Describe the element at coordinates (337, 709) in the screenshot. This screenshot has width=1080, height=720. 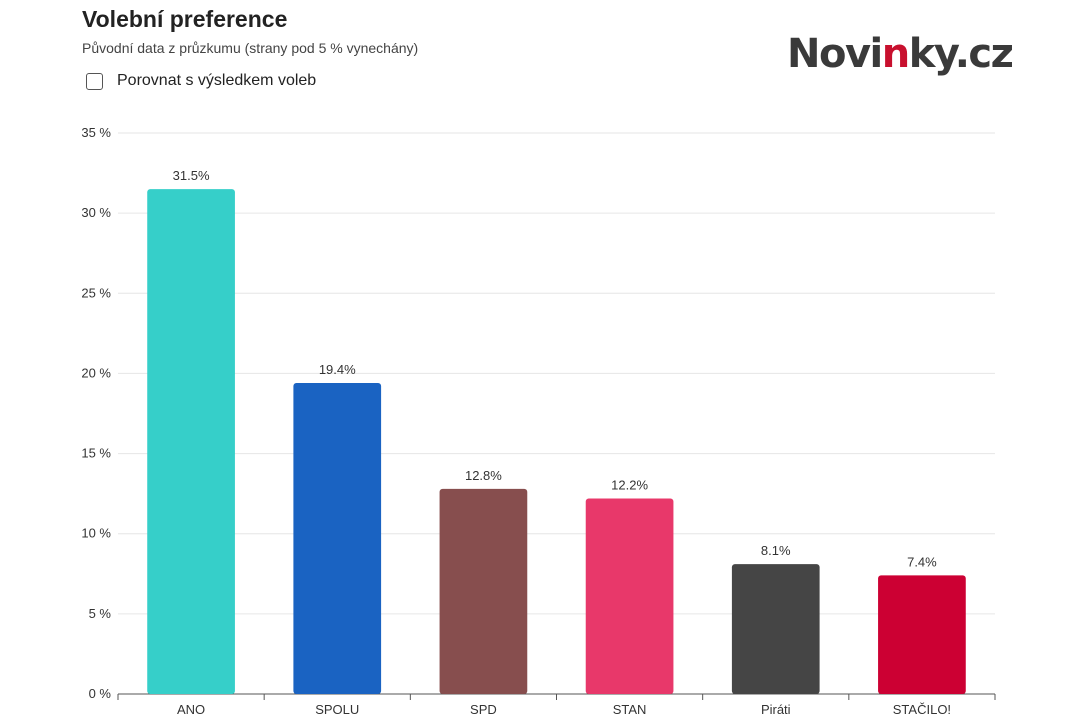
I see `x-tick-label: SPOLU` at that location.